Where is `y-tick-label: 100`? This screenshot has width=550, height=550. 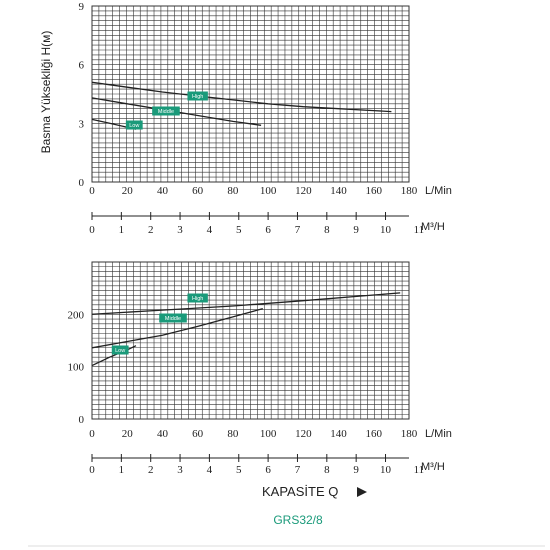
y-tick-label: 100 is located at coordinates (76, 368).